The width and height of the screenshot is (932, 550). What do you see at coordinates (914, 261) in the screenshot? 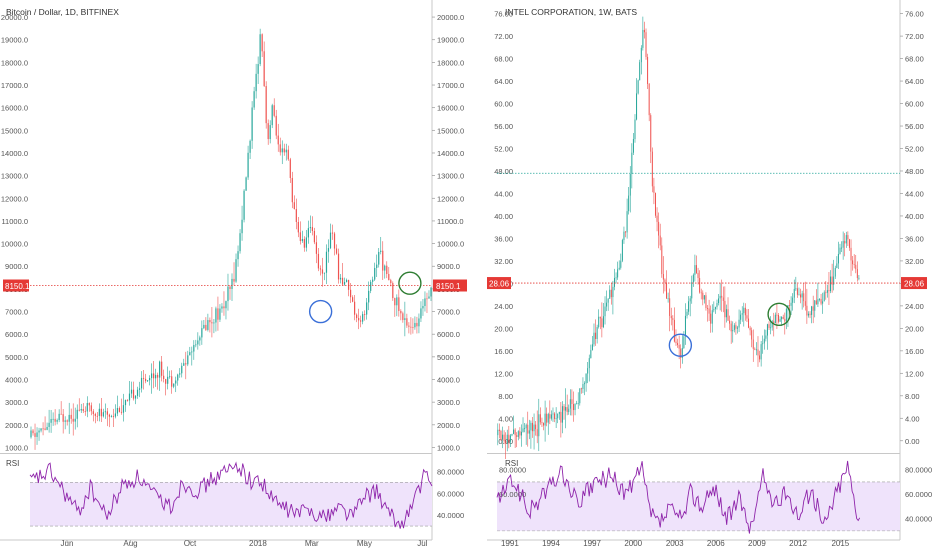
I see `price-tick-label: 32.00` at bounding box center [914, 261].